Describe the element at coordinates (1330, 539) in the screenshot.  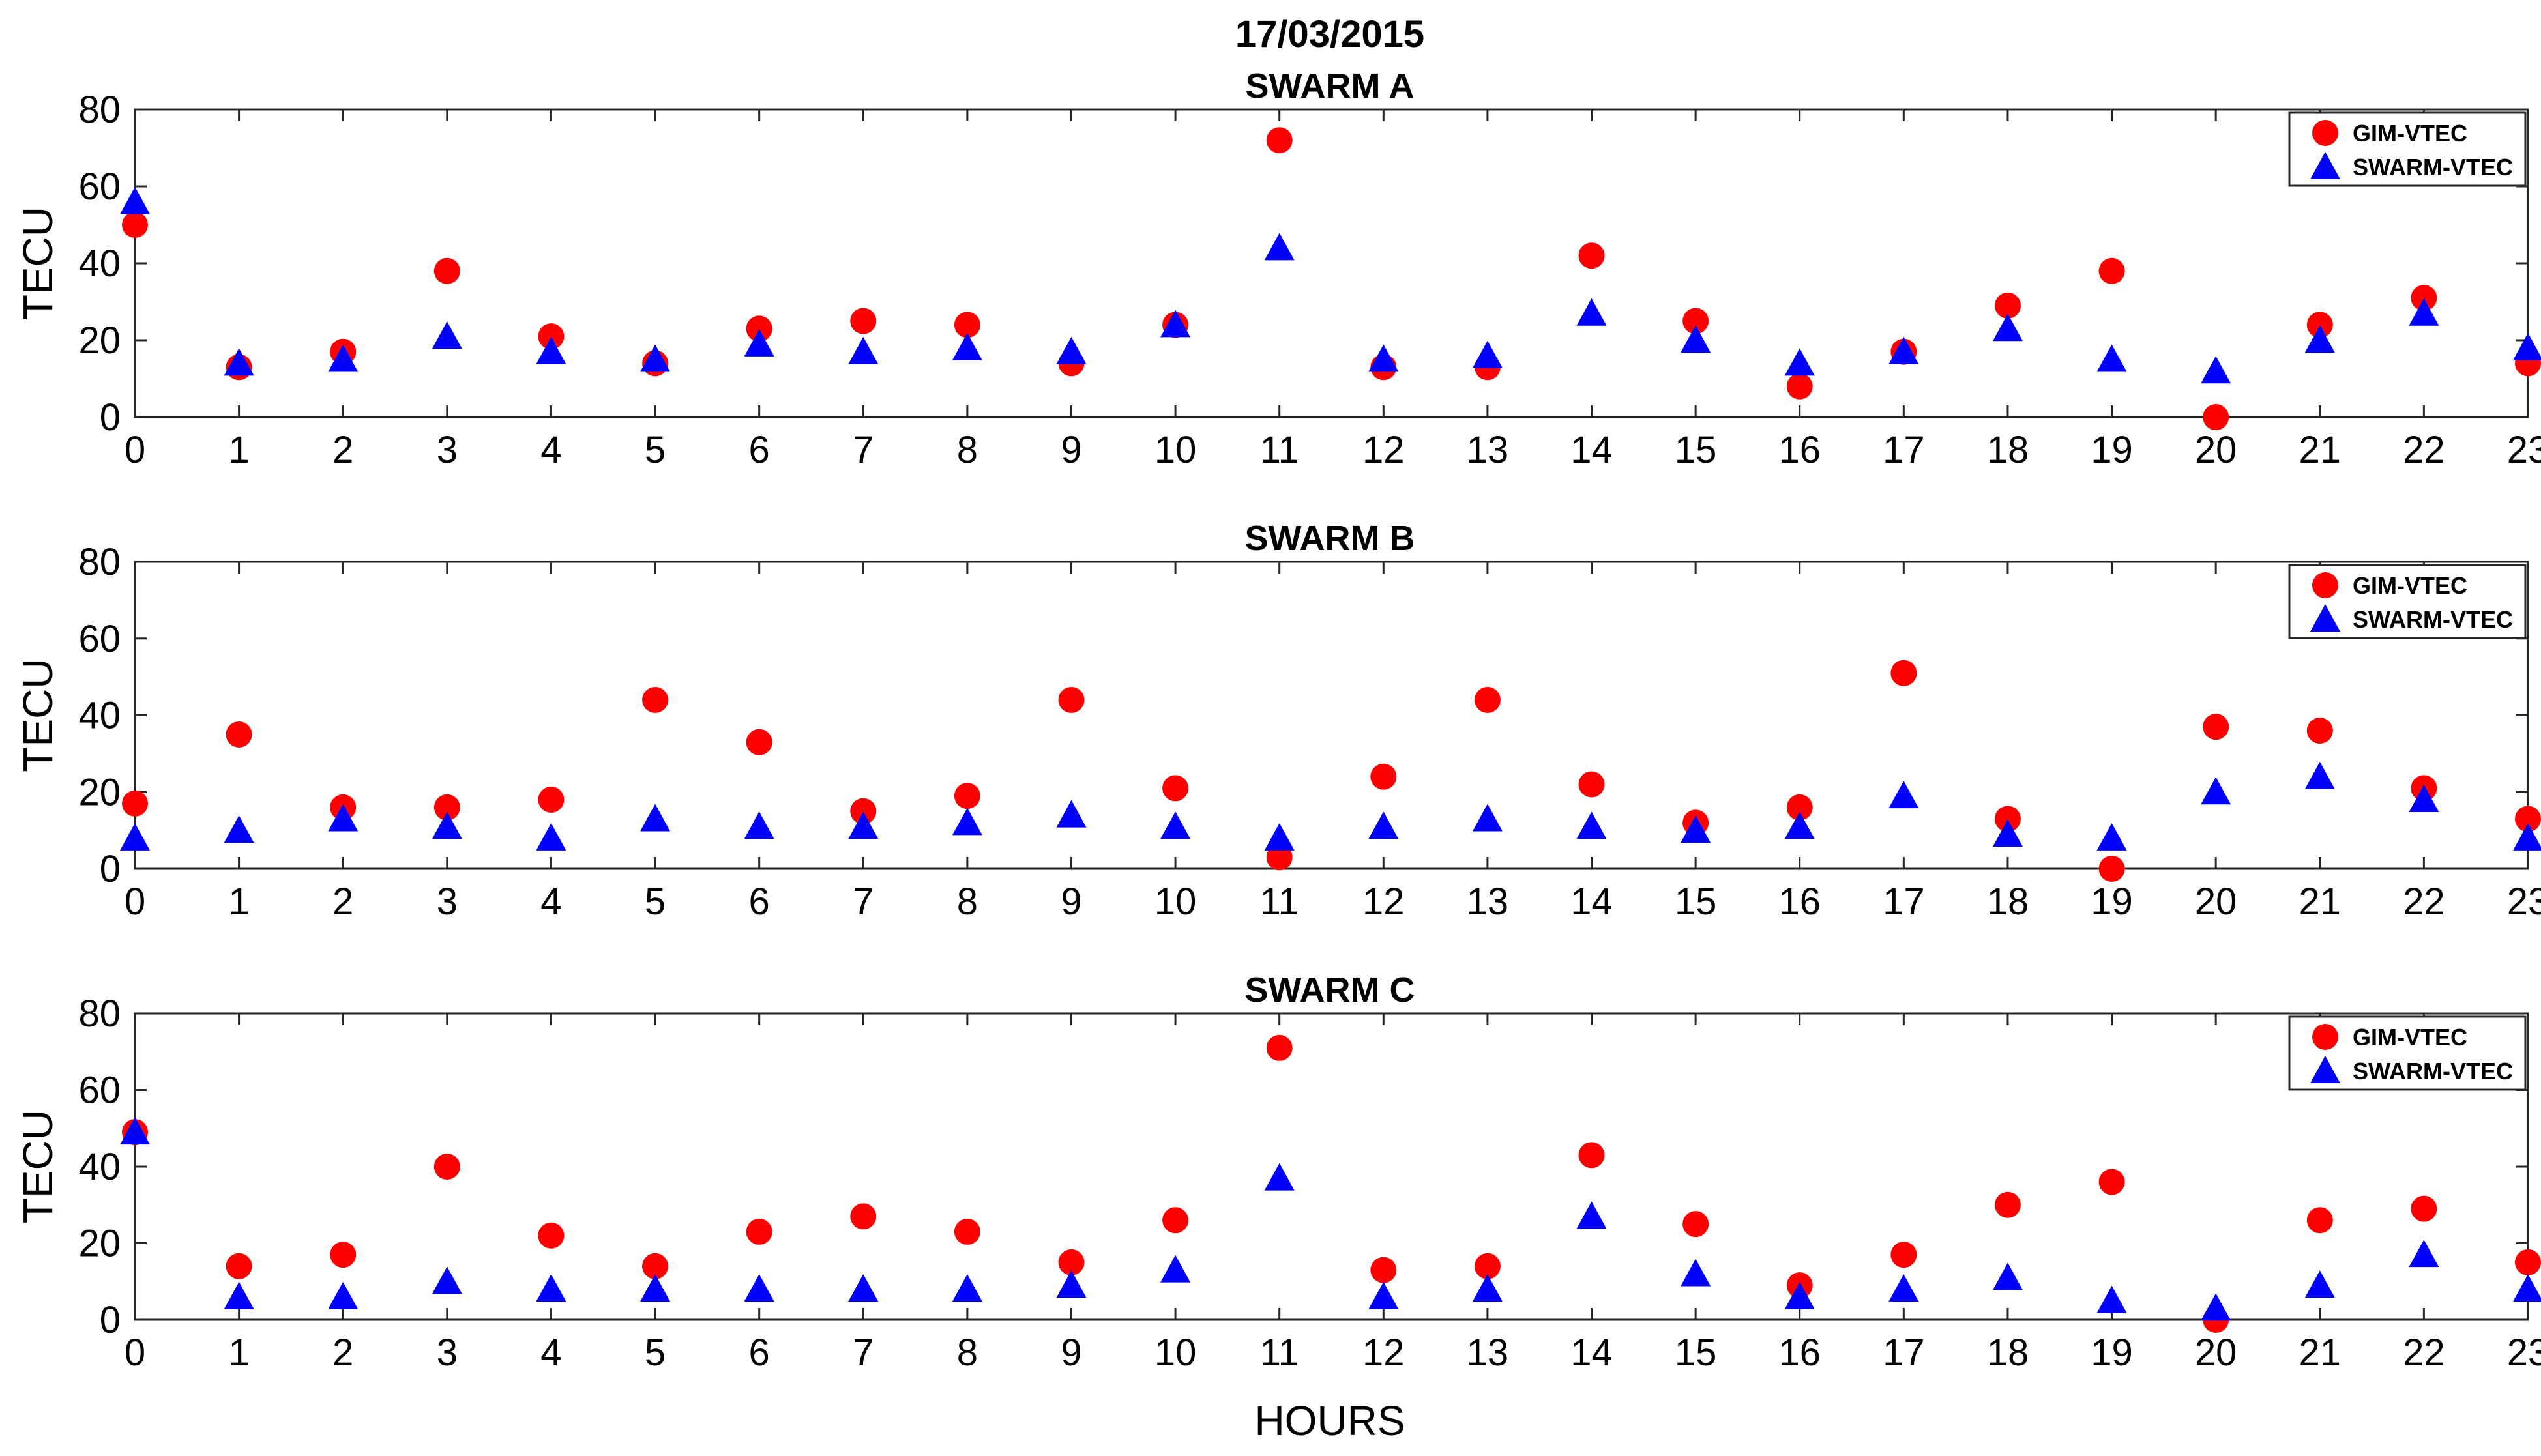
I see `panel-title: SWARM B` at that location.